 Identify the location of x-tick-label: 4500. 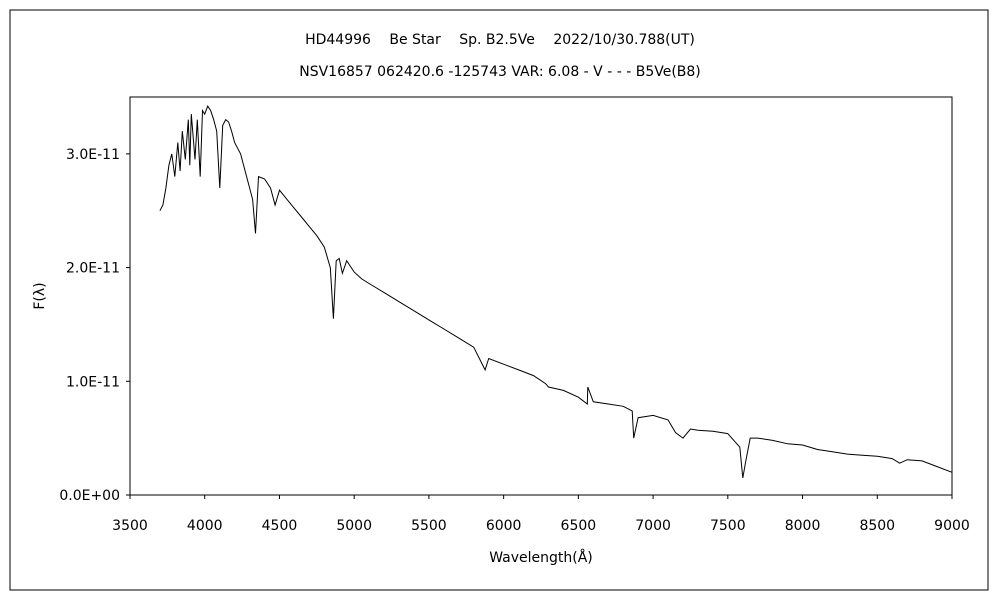
(280, 526).